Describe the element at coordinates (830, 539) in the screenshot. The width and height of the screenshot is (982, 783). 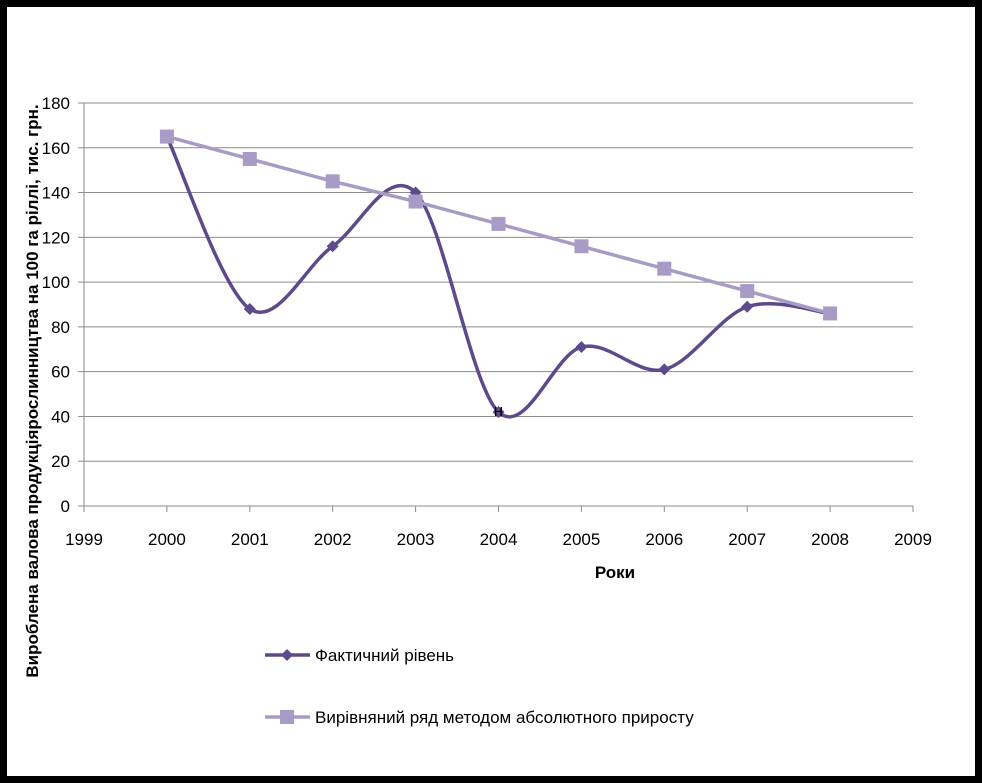
I see `x-tick-label: 2008` at that location.